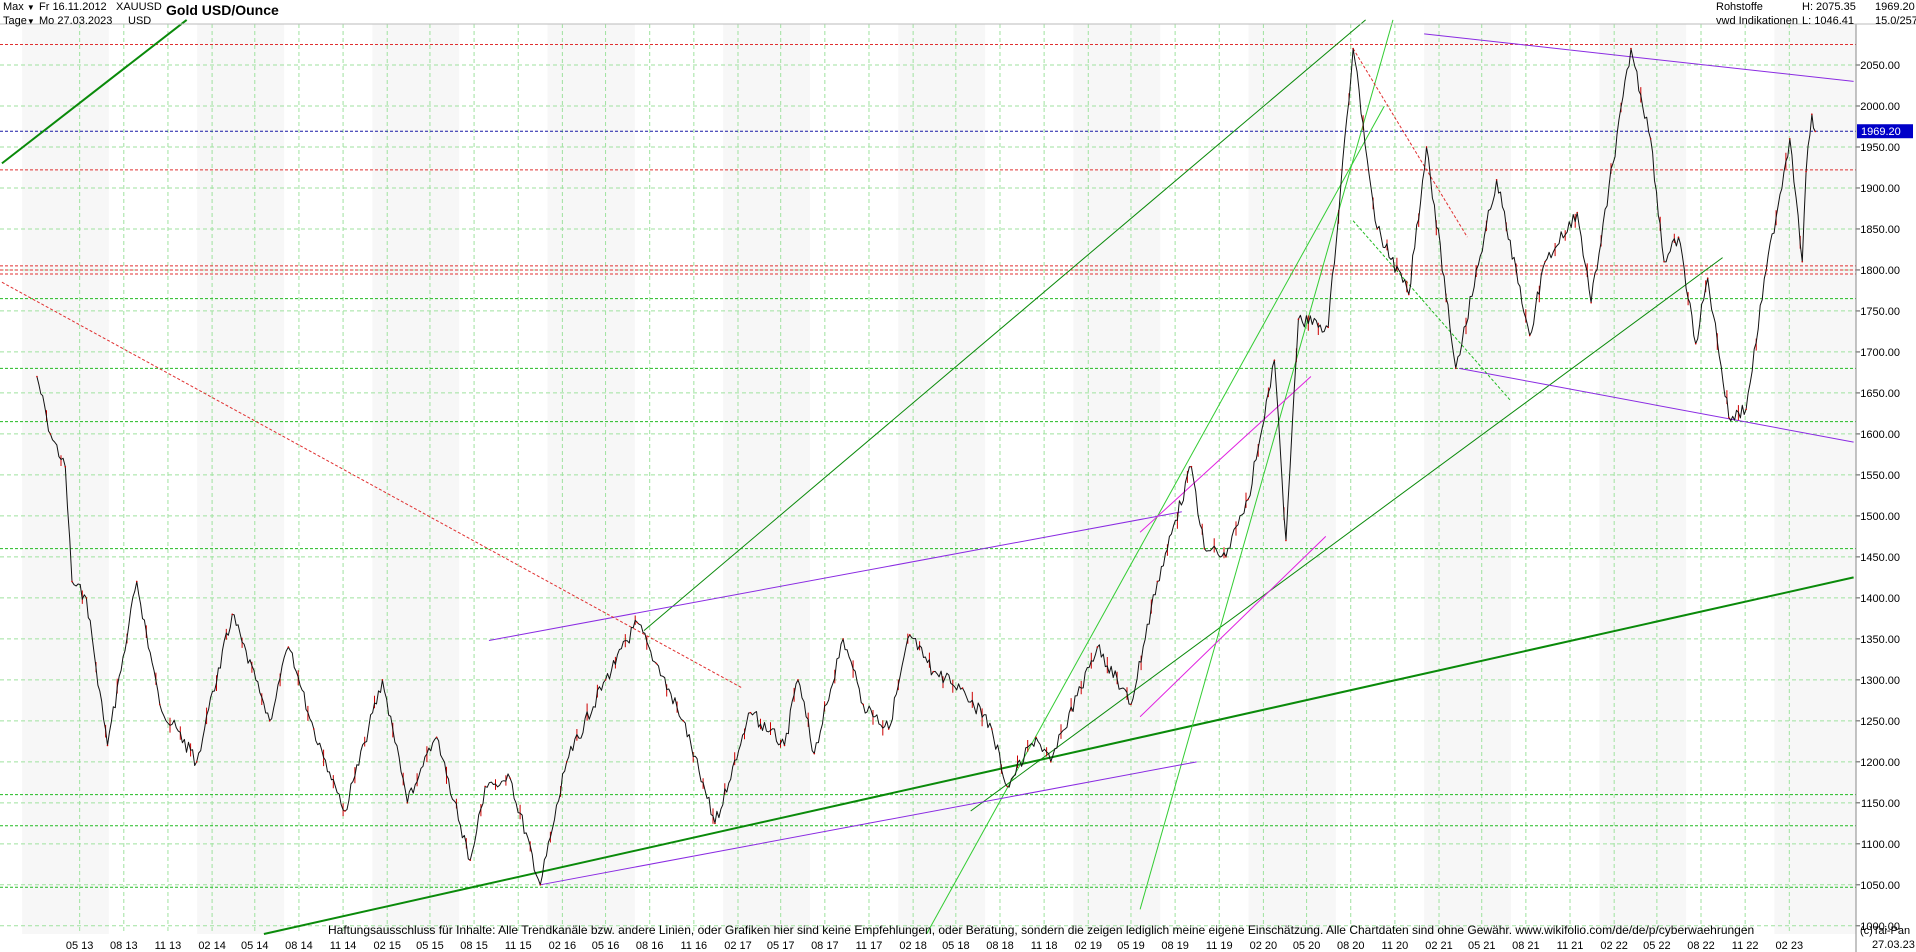  What do you see at coordinates (30, 21) in the screenshot?
I see `chevron-down-icon: ▼` at bounding box center [30, 21].